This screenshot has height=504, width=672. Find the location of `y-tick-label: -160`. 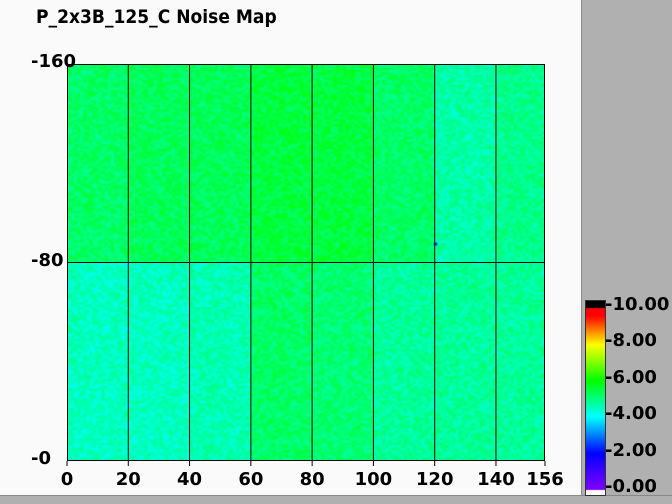

y-tick-label: -160 is located at coordinates (54, 61).